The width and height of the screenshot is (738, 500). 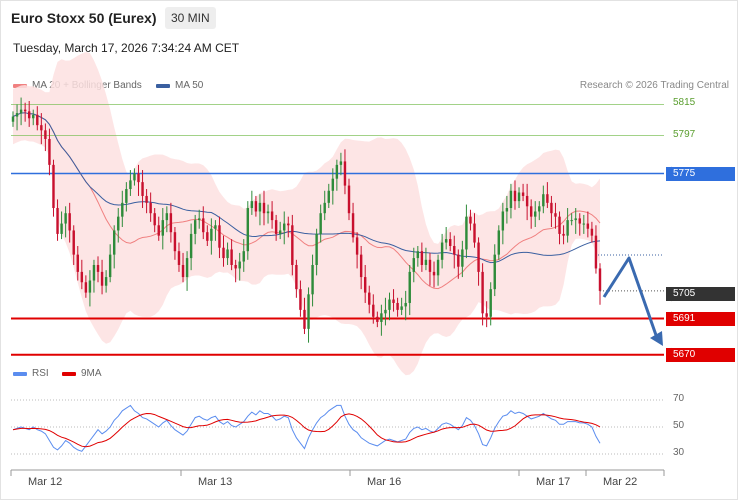 What do you see at coordinates (553, 482) in the screenshot?
I see `x-tick-label-mar-17: Mar 17` at bounding box center [553, 482].